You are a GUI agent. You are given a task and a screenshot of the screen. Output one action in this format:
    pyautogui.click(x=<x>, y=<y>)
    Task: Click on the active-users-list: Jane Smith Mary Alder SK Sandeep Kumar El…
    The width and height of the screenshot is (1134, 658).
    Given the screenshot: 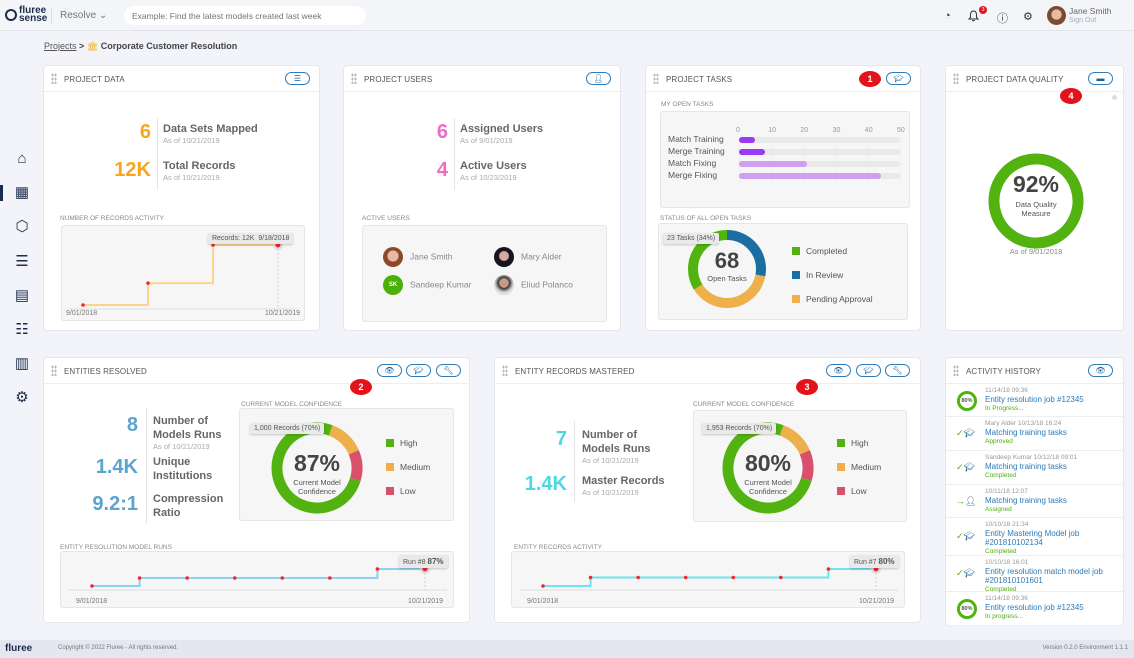 What is the action you would take?
    pyautogui.click(x=484, y=273)
    